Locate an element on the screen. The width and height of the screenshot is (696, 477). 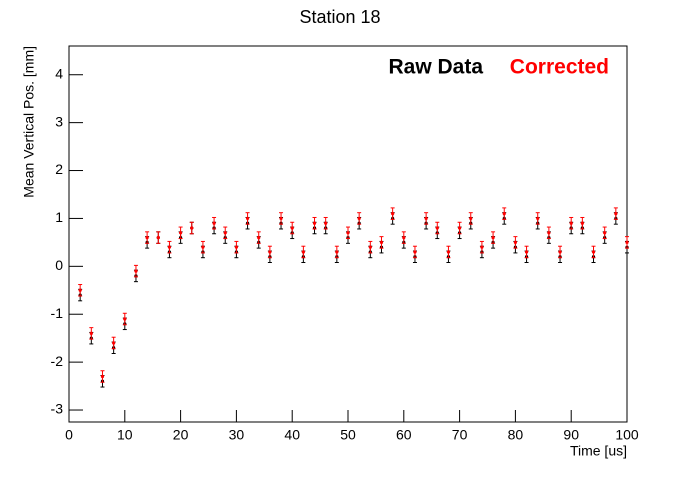
x-tick-label: 70 is located at coordinates (460, 435).